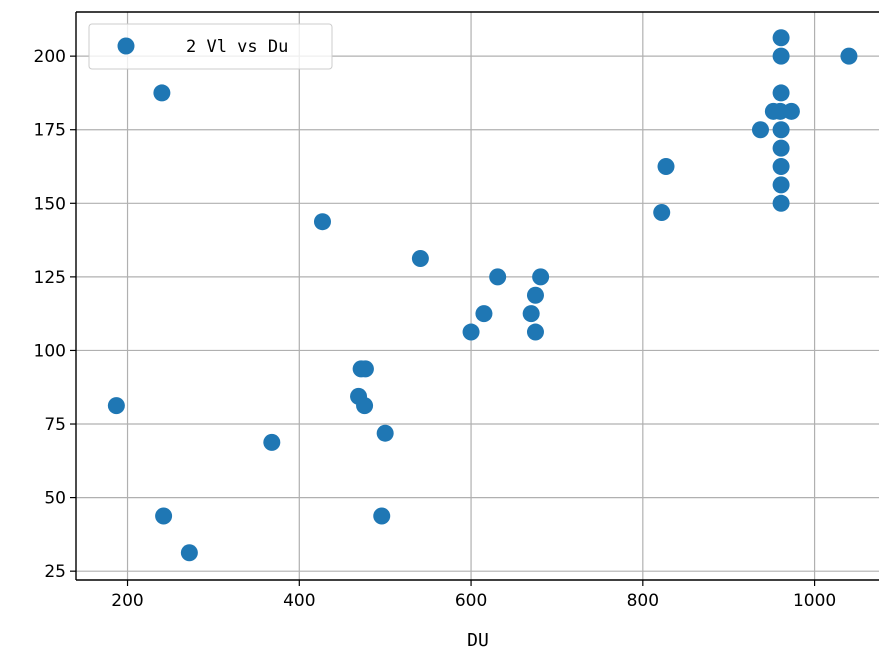 This screenshot has height=657, width=879. Describe the element at coordinates (127, 601) in the screenshot. I see `x-tick-label: 200` at that location.